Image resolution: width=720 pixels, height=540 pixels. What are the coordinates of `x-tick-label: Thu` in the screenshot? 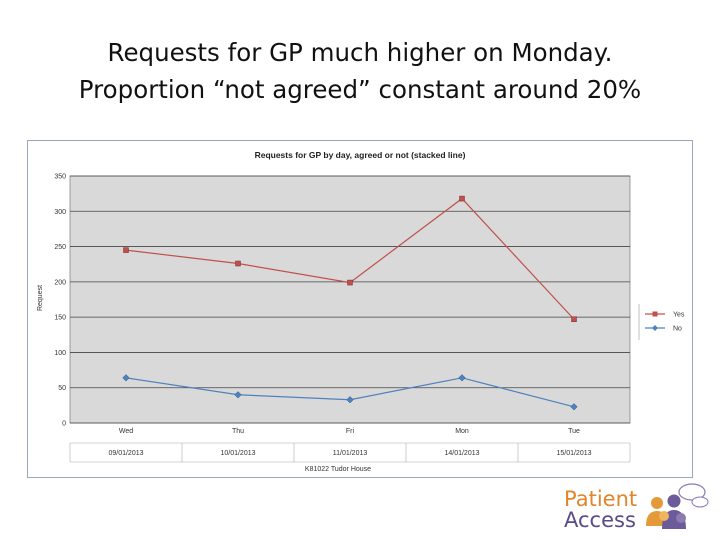 It's located at (238, 431).